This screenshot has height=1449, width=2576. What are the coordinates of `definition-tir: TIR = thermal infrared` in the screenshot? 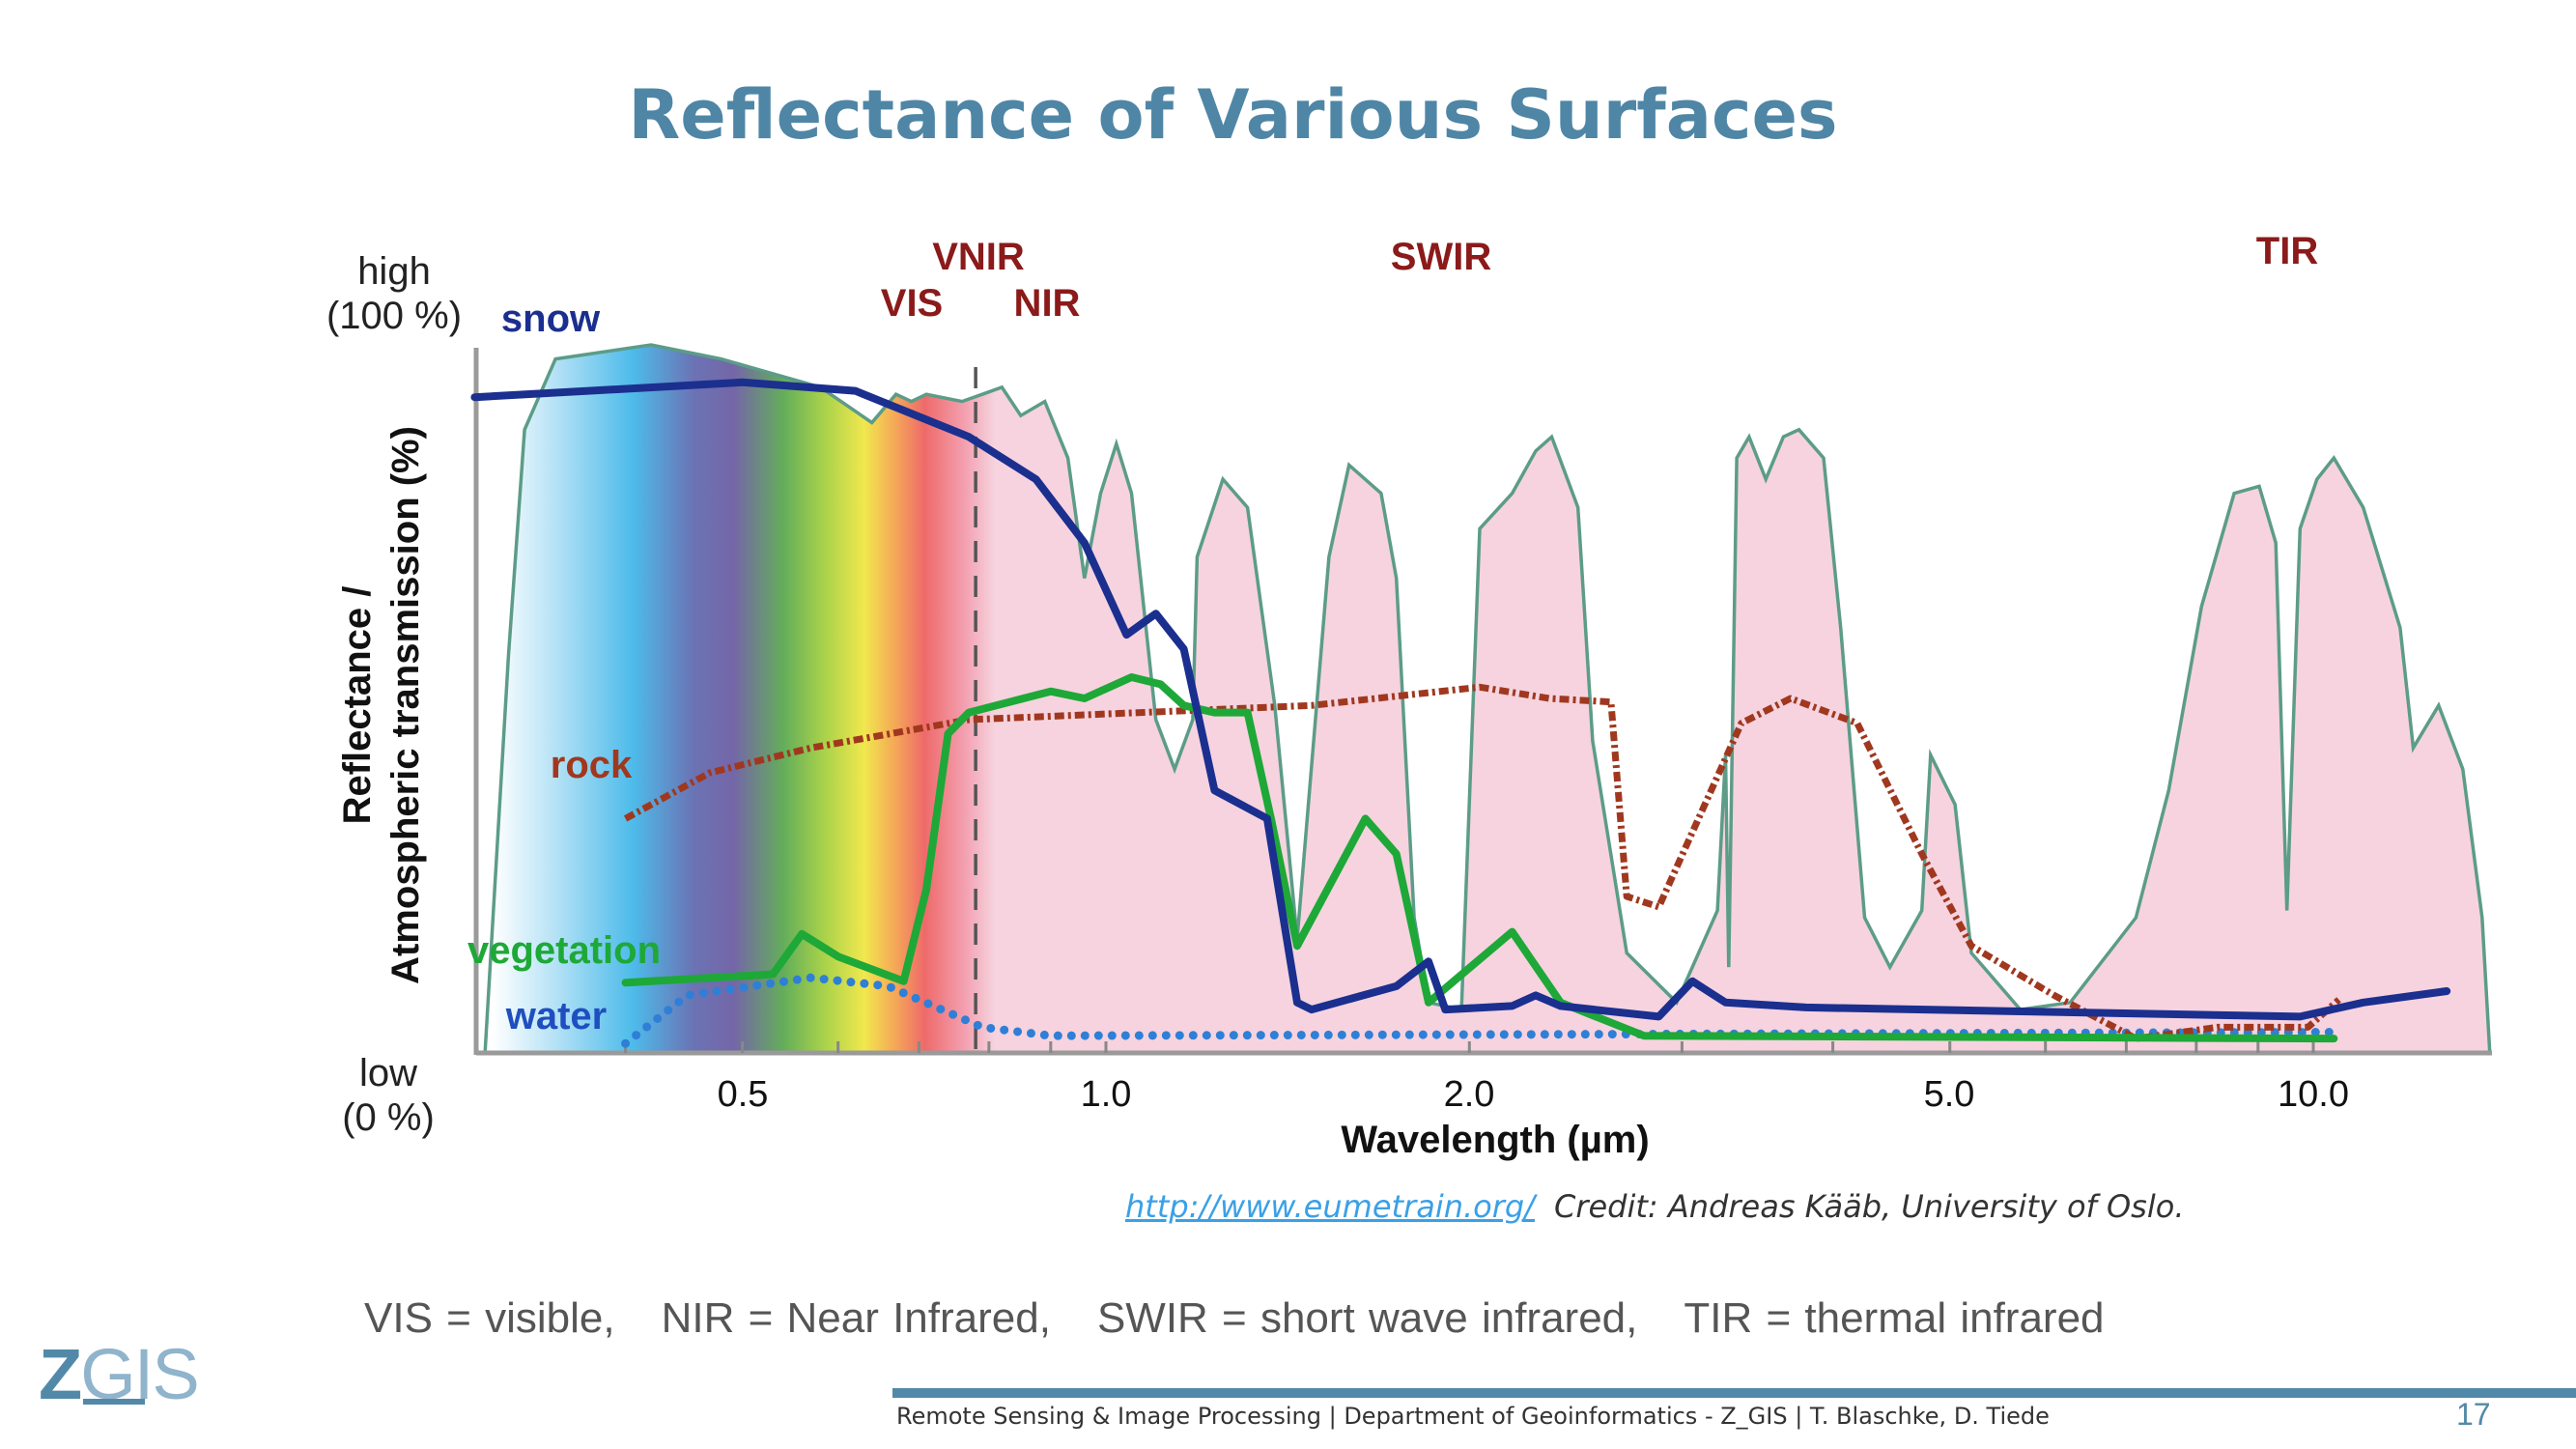 It's located at (1894, 1318).